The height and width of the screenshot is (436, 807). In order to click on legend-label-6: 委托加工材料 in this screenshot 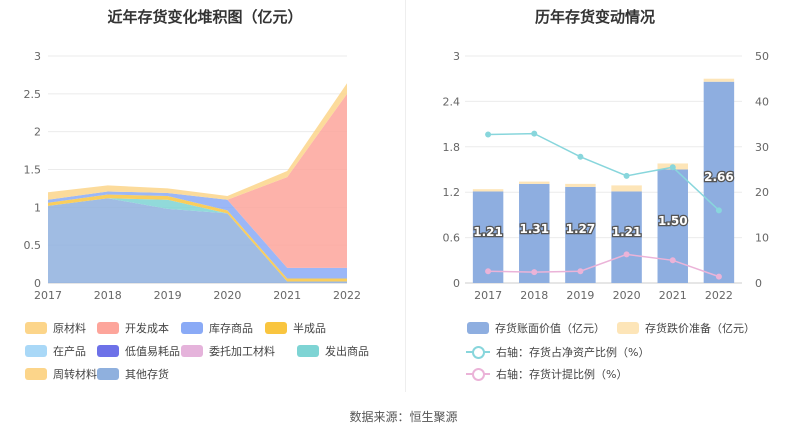, I will do `click(242, 351)`.